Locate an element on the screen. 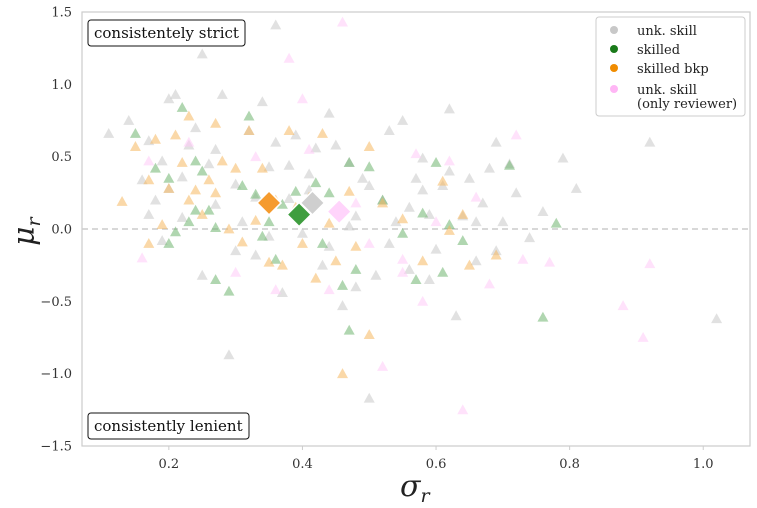 Image resolution: width=757 pixels, height=508 pixels. legend-box is located at coordinates (670, 66).